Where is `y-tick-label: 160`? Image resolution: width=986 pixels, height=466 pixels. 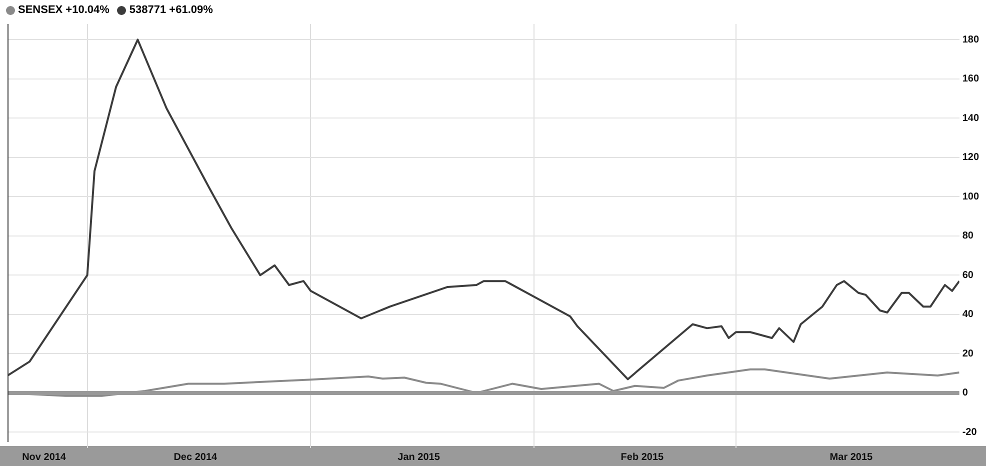 y-tick-label: 160 is located at coordinates (971, 79).